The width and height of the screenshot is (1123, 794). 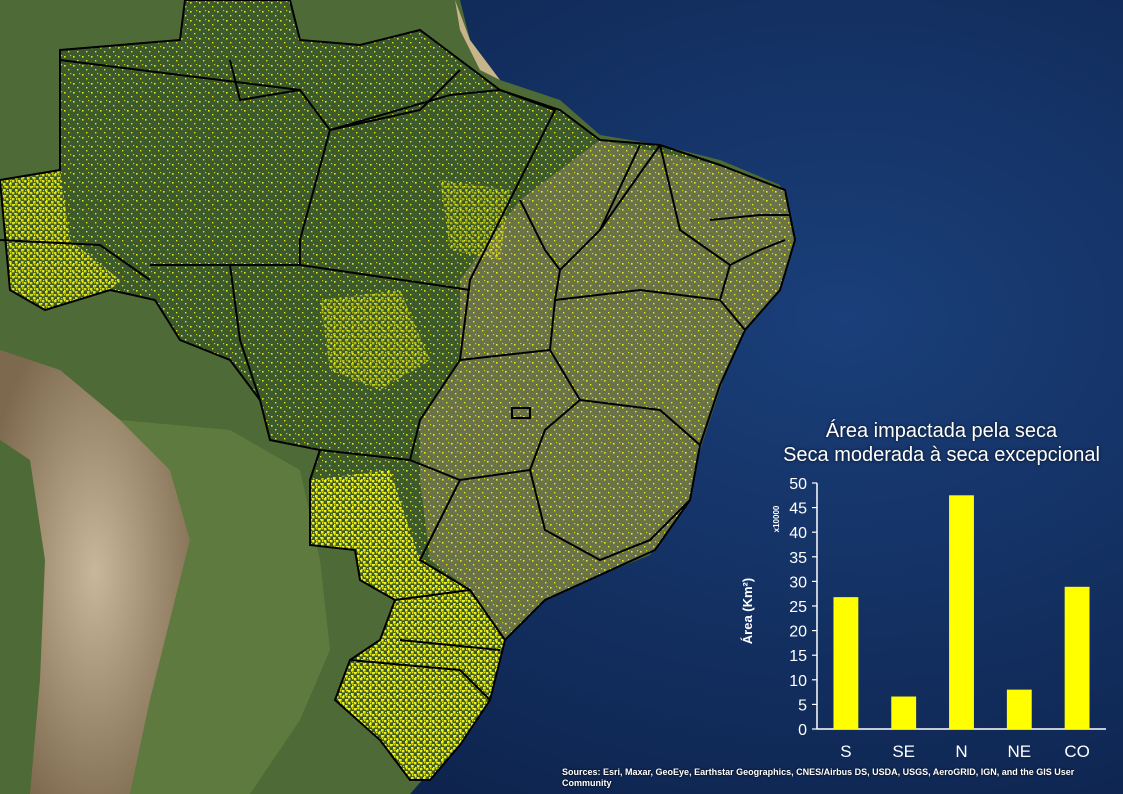 What do you see at coordinates (776, 518) in the screenshot?
I see `y-multiplier-label: x10000` at bounding box center [776, 518].